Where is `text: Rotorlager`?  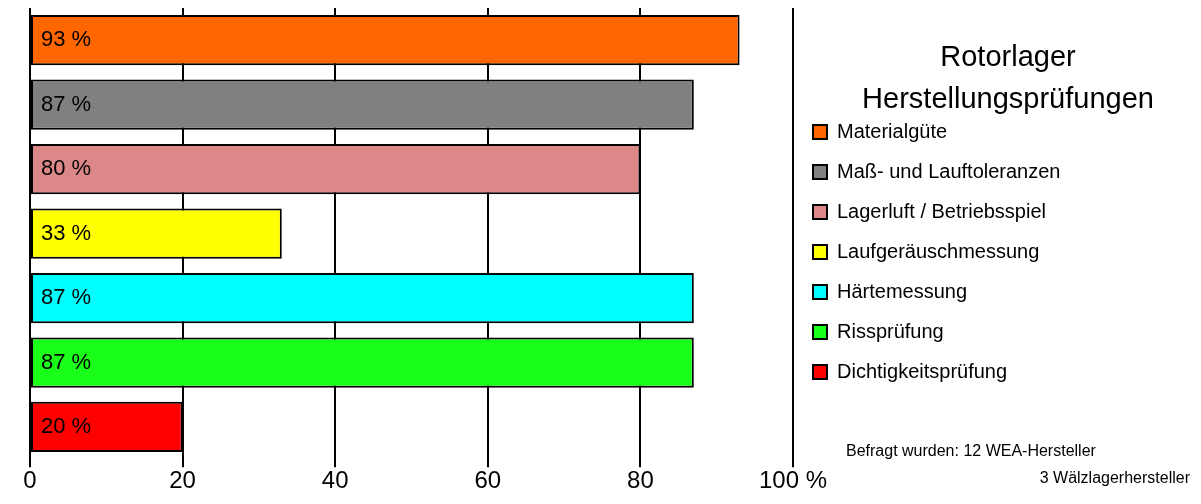
text: Rotorlager is located at coordinates (1008, 56).